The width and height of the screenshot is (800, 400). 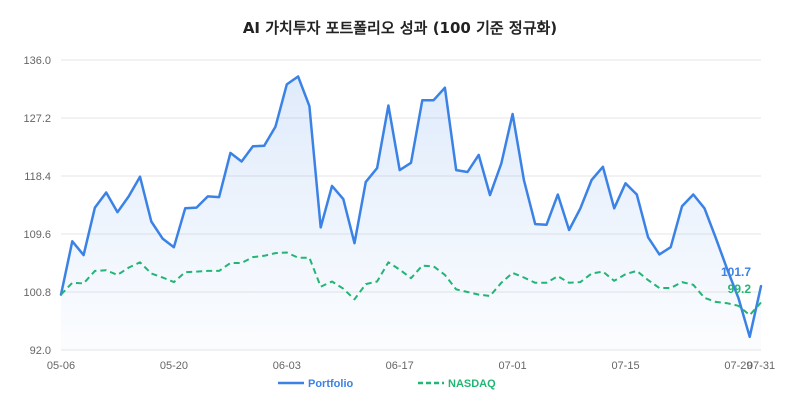 I want to click on legend-item-nasdaq: NASDAQ, so click(x=457, y=384).